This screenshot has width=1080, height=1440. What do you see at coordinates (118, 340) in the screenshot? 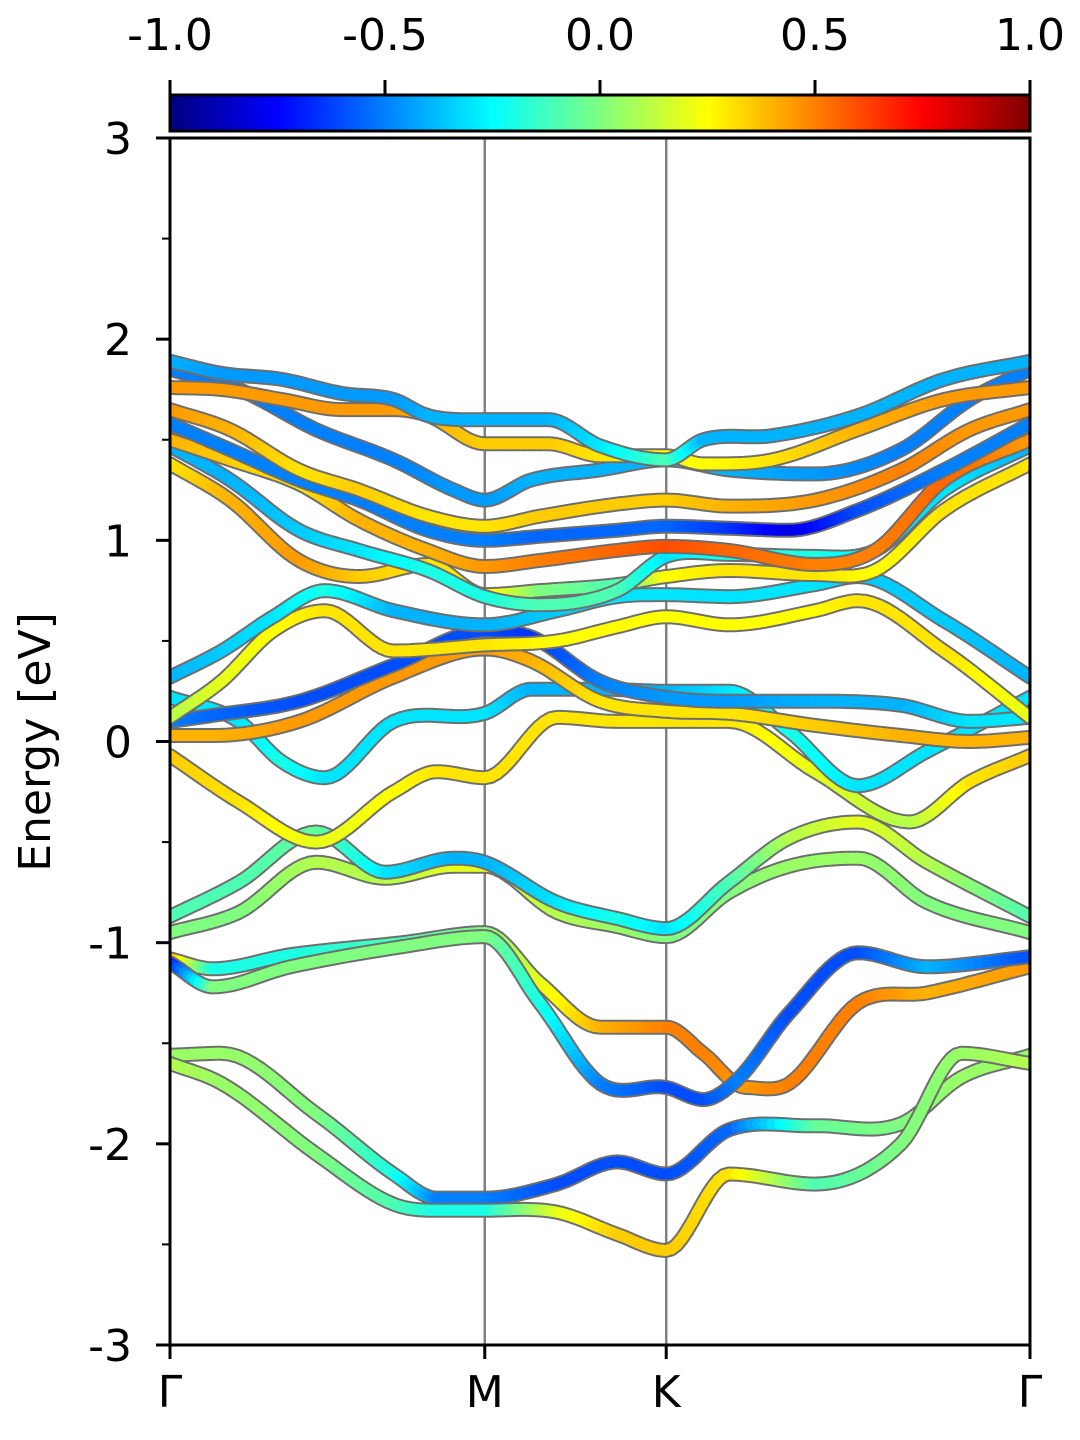
I see `y-tick-label: 2` at bounding box center [118, 340].